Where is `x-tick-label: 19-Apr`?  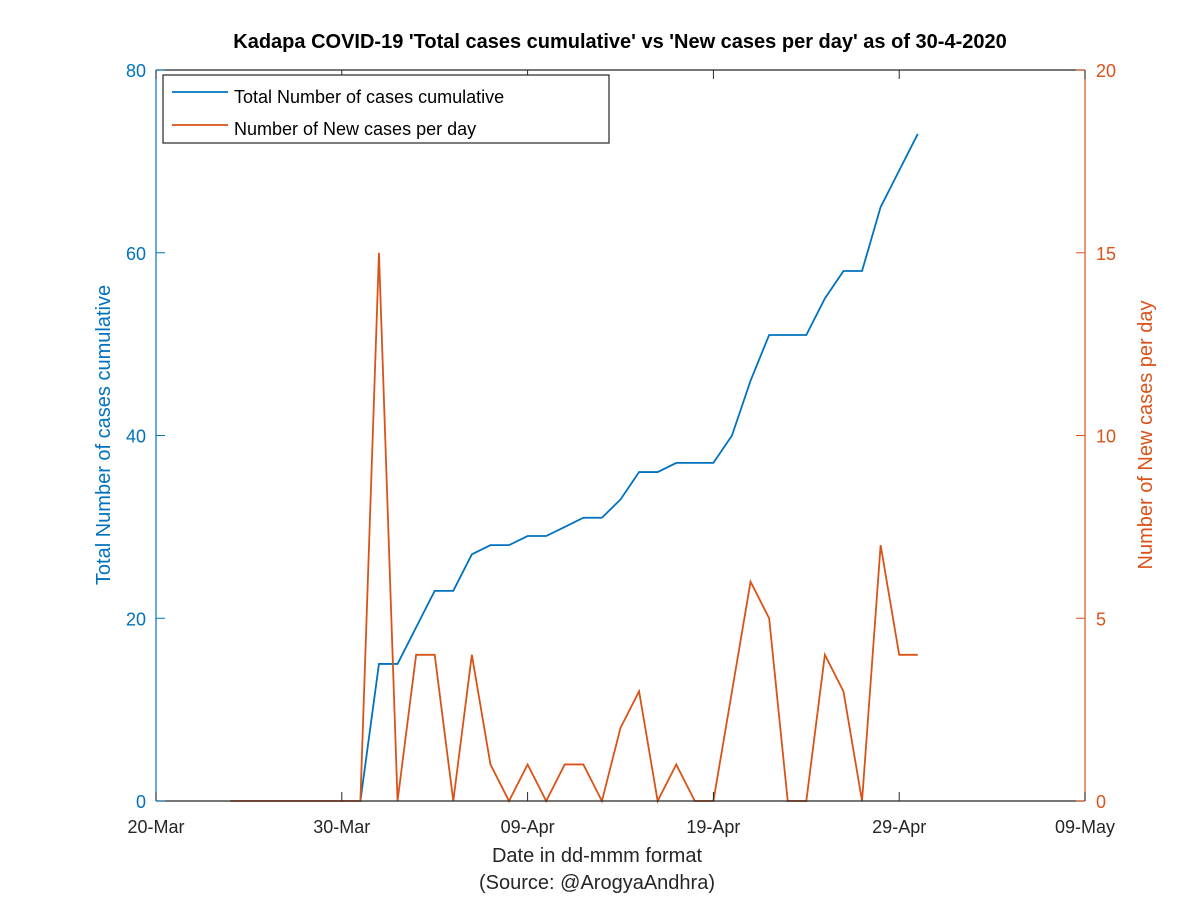 x-tick-label: 19-Apr is located at coordinates (713, 827).